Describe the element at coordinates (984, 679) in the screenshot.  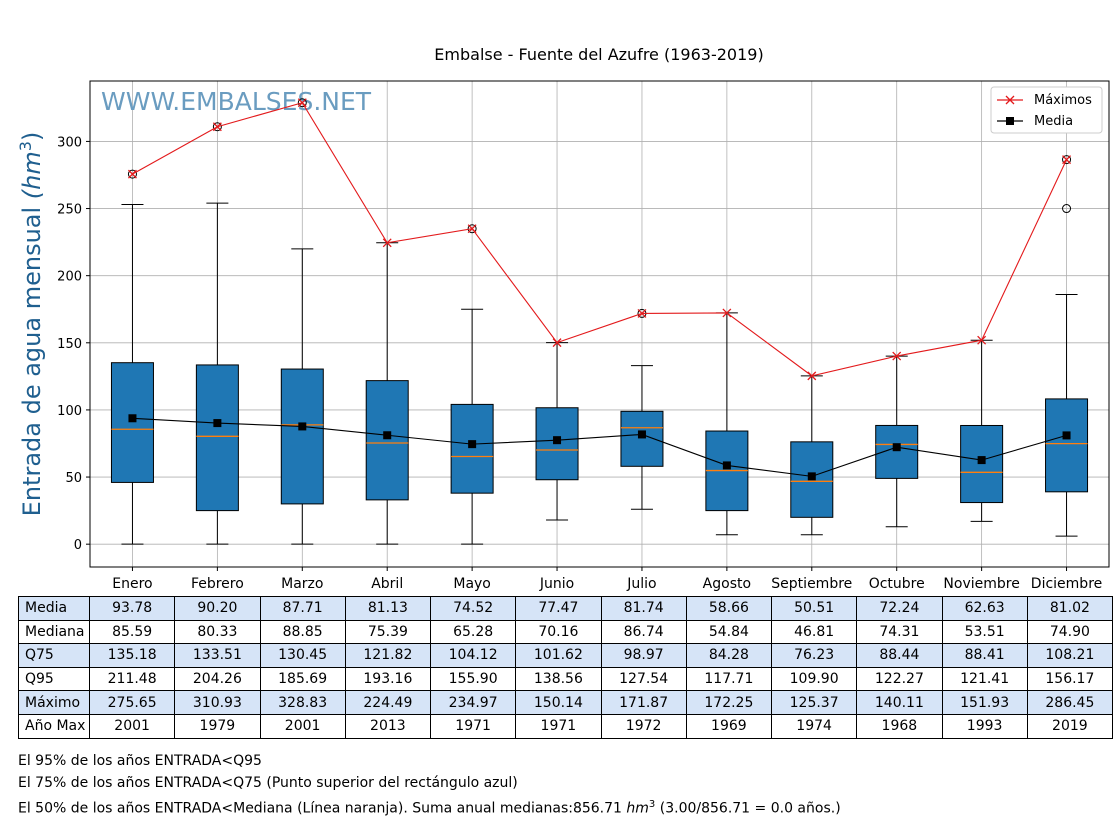
I see `table-cell: 121.41` at that location.